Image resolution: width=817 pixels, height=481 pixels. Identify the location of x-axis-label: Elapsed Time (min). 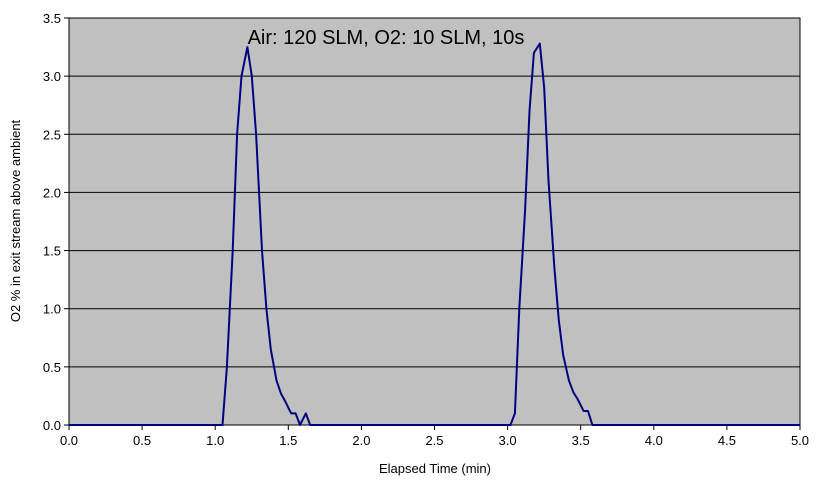
(435, 468).